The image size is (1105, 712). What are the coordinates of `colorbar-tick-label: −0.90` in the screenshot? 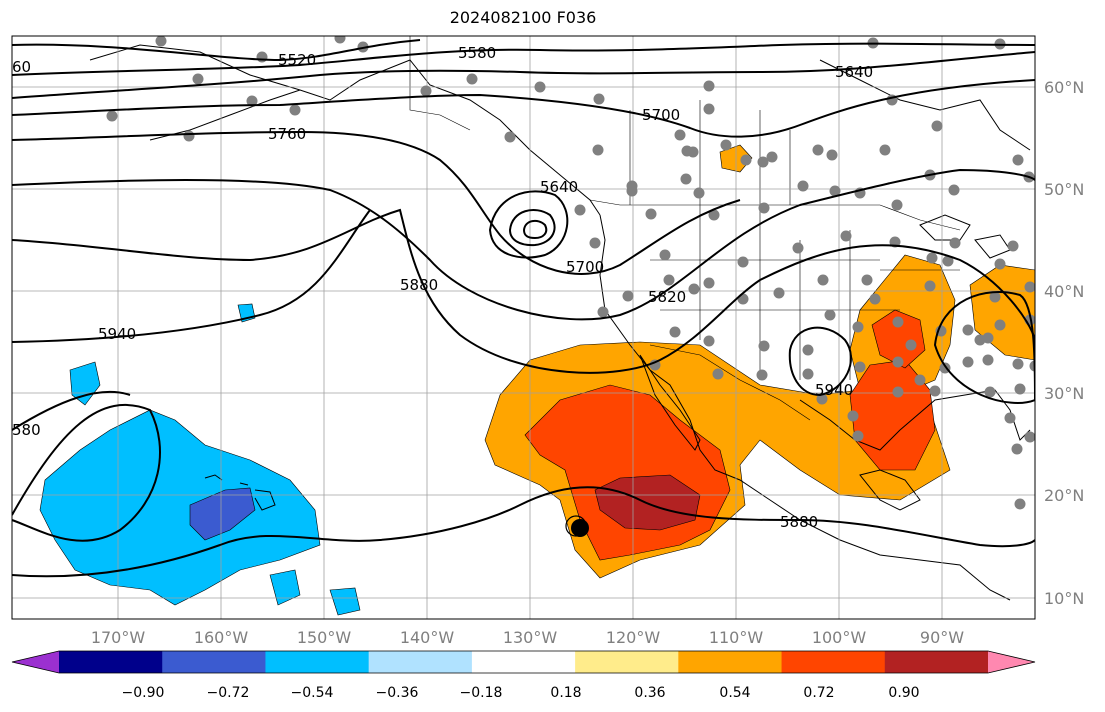 It's located at (143, 693).